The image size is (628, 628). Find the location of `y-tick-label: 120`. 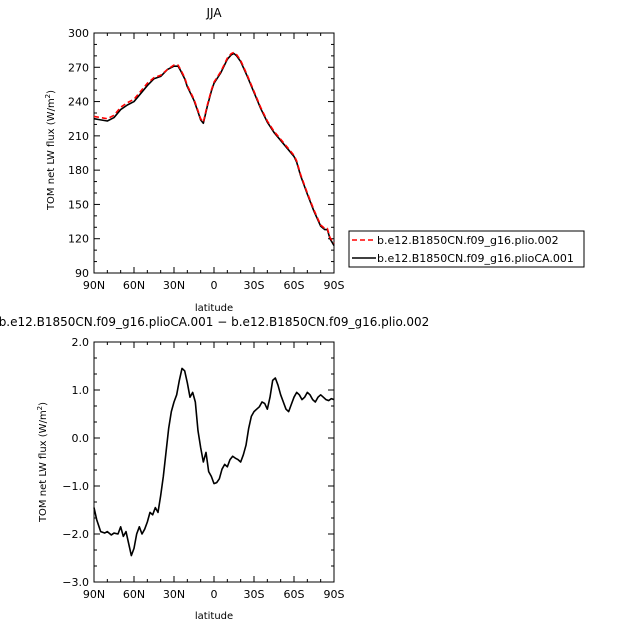

y-tick-label: 120 is located at coordinates (78, 239).